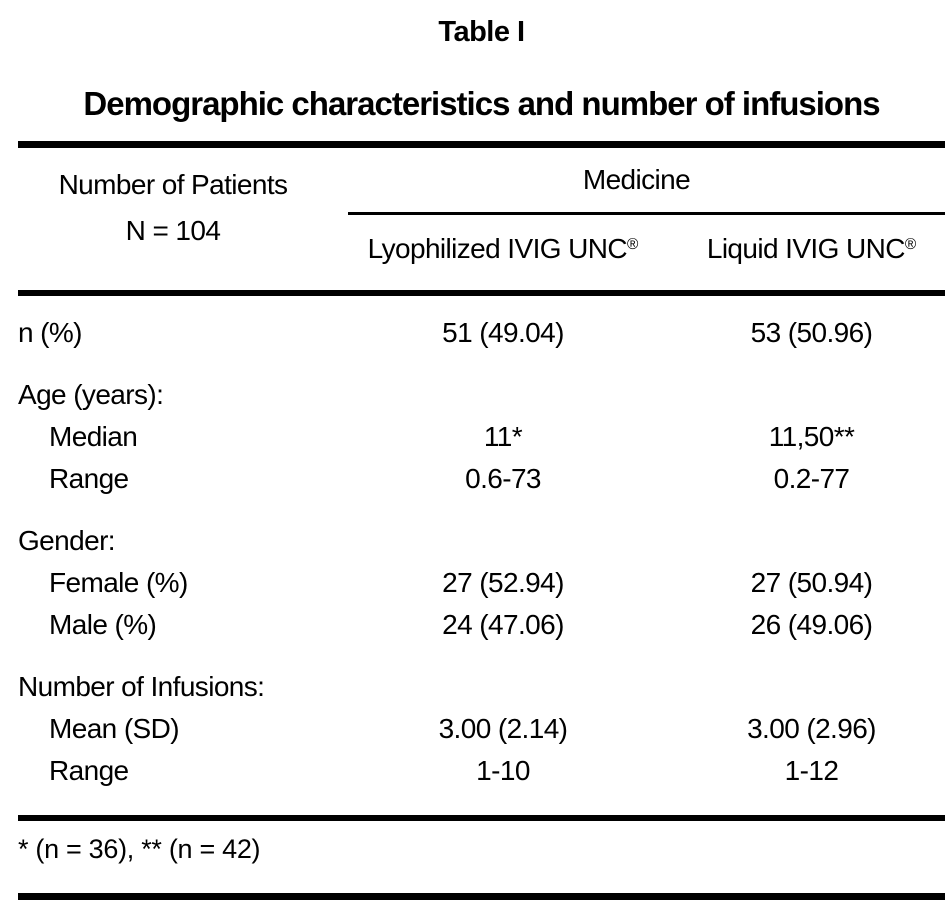 Image resolution: width=950 pixels, height=919 pixels. Describe the element at coordinates (503, 770) in the screenshot. I see `lyophilized-value-cell: 1-10` at that location.